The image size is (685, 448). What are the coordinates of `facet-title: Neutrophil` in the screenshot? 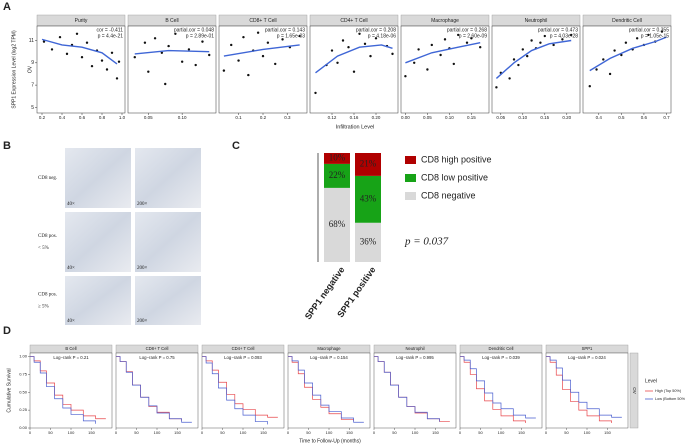 It's located at (414, 348).